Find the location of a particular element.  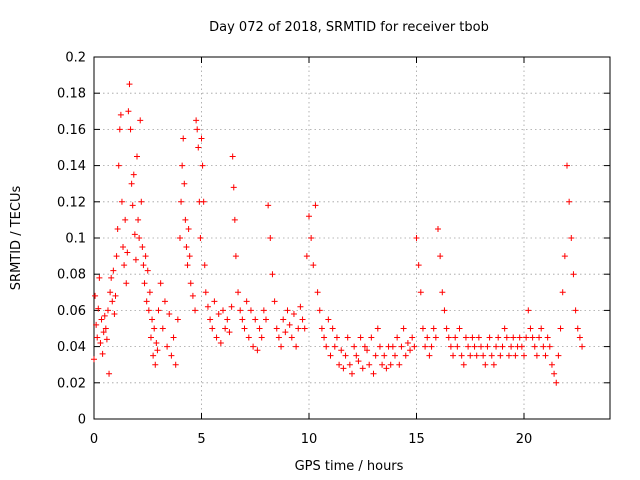

x-tick-label: 20 is located at coordinates (524, 439).